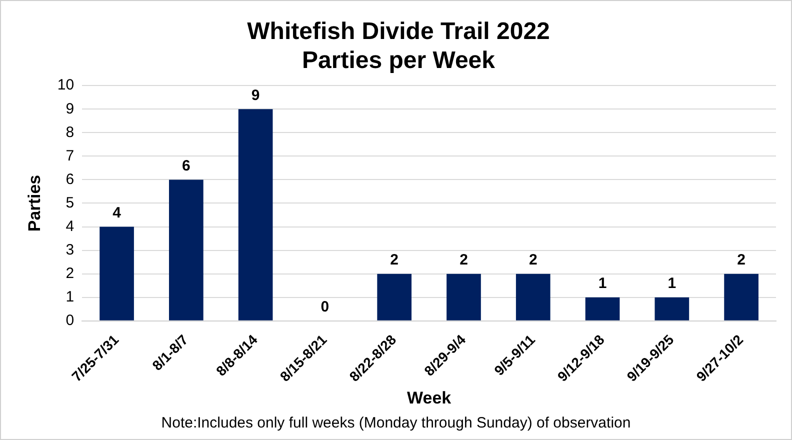  Describe the element at coordinates (429, 398) in the screenshot. I see `x-axis-title: Week` at that location.